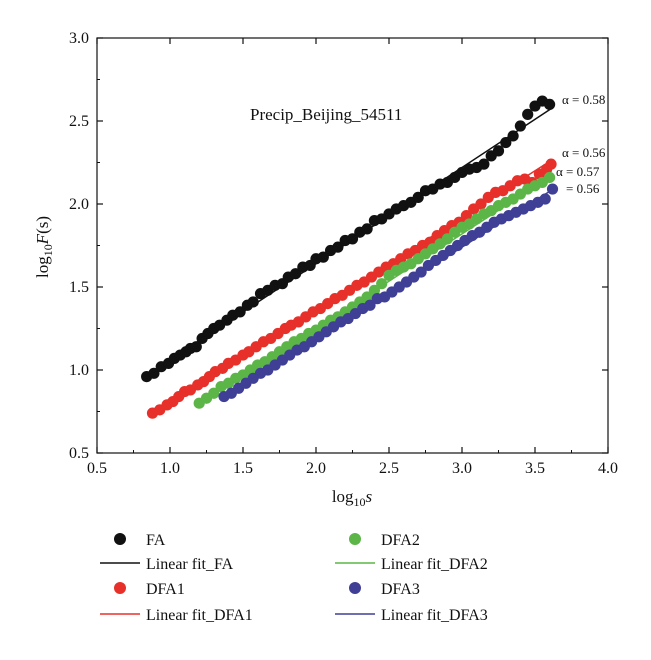 This screenshot has width=651, height=660. Describe the element at coordinates (165, 589) in the screenshot. I see `legend-label-dfa1: DFA1` at that location.